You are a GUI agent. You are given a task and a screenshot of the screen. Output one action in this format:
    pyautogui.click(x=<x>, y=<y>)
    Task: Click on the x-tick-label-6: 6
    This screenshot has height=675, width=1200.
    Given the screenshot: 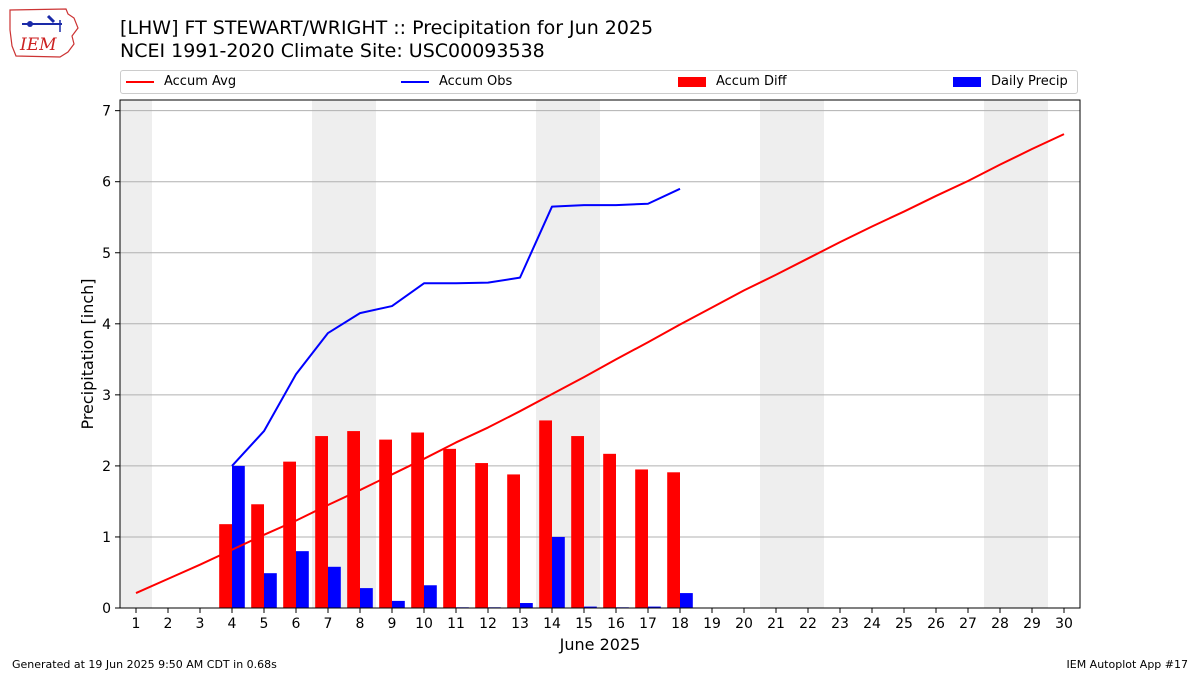 What is the action you would take?
    pyautogui.click(x=296, y=624)
    